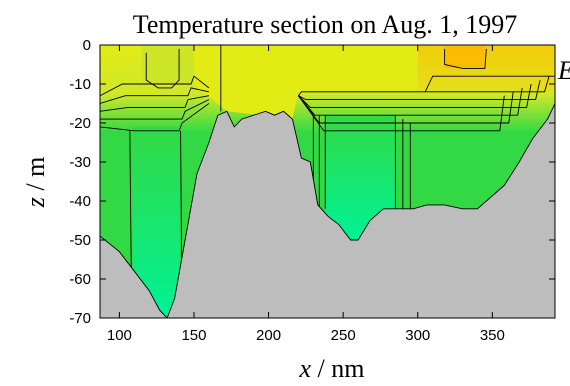 The width and height of the screenshot is (570, 386). I want to click on y-tick-label--60: -60, so click(80, 279).